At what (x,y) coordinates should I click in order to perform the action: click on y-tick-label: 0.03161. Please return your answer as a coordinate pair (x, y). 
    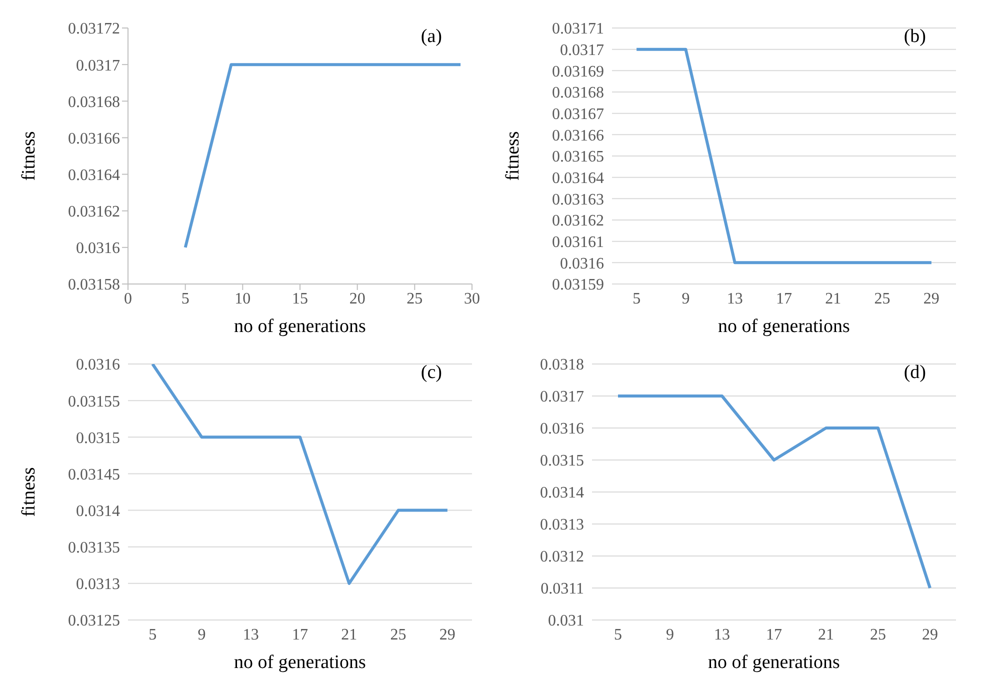
    Looking at the image, I should click on (578, 243).